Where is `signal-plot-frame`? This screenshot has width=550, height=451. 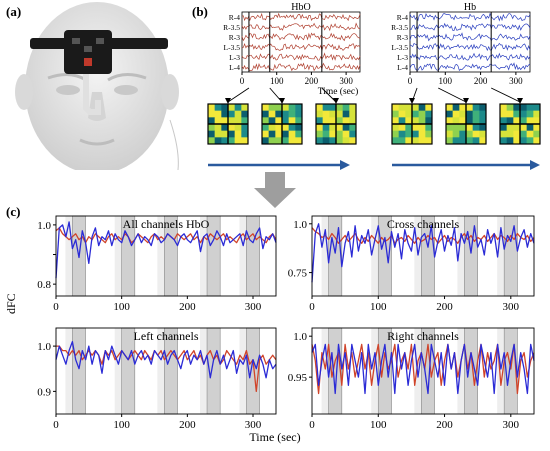
signal-plot-frame is located at coordinates (470, 42).